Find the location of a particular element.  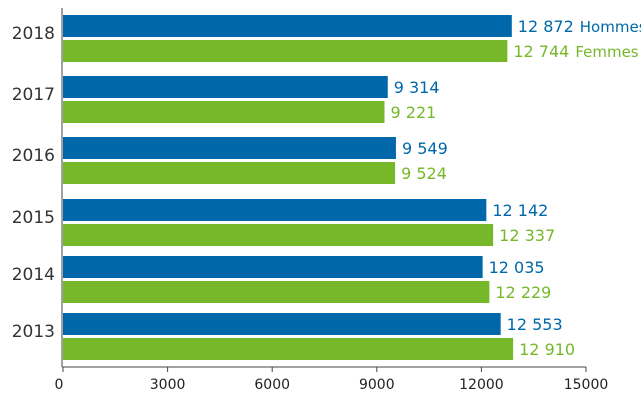

value-label-femmes-2018: 12 744 Femmes is located at coordinates (575, 51).